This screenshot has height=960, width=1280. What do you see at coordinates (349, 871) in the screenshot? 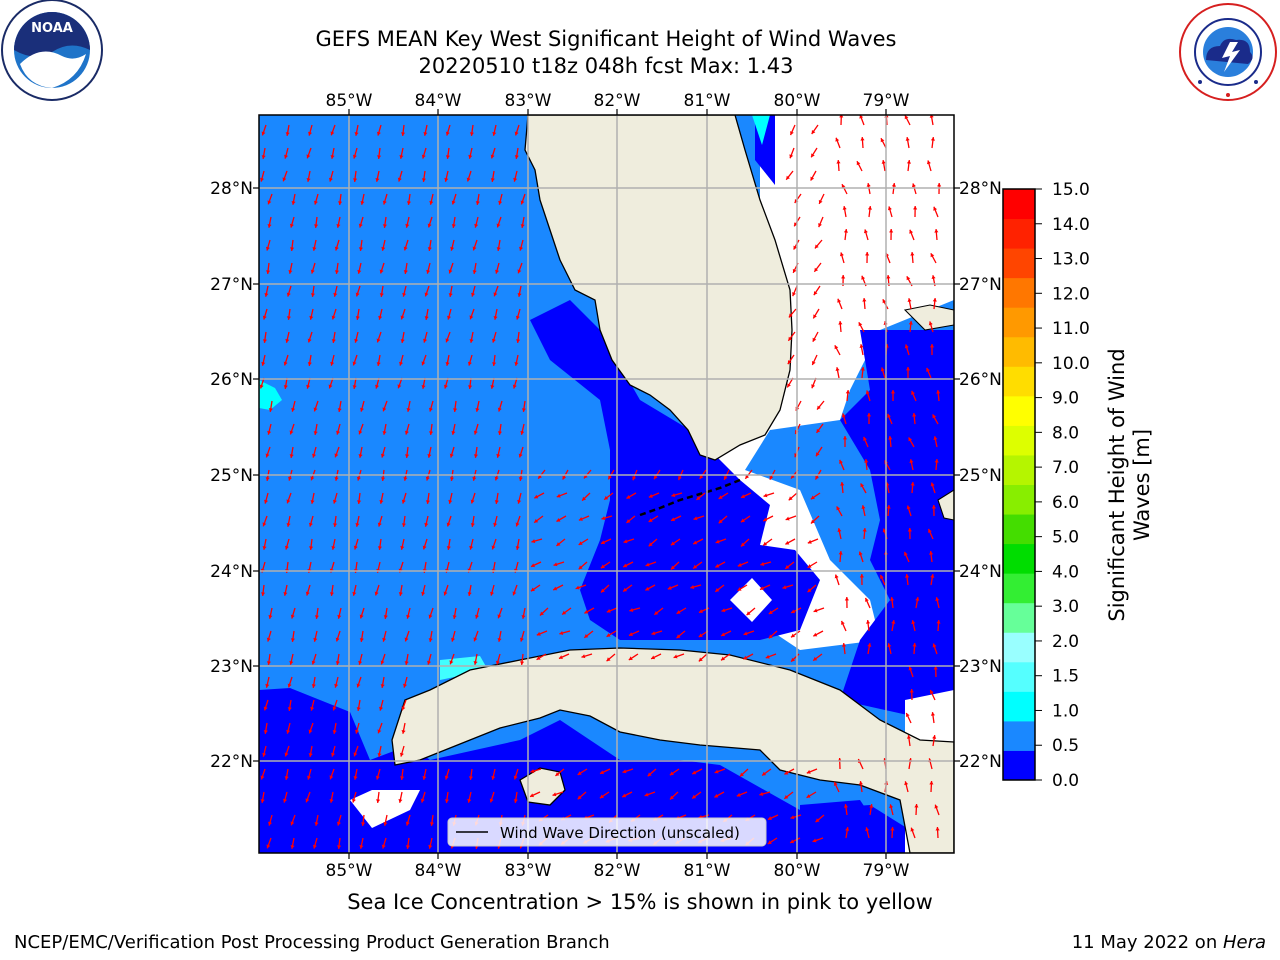
I see `lon-label: 85°W` at bounding box center [349, 871].